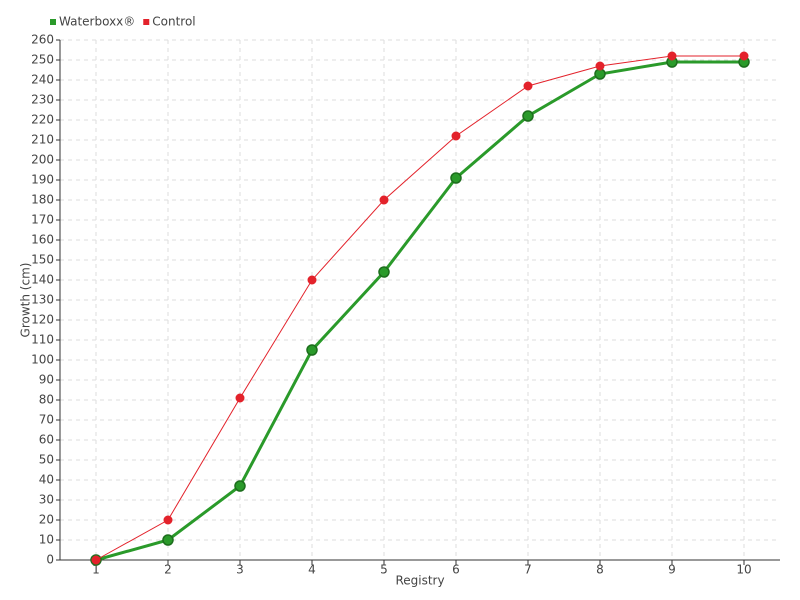 The height and width of the screenshot is (600, 800). What do you see at coordinates (42, 140) in the screenshot?
I see `y-tick-label: 210` at bounding box center [42, 140].